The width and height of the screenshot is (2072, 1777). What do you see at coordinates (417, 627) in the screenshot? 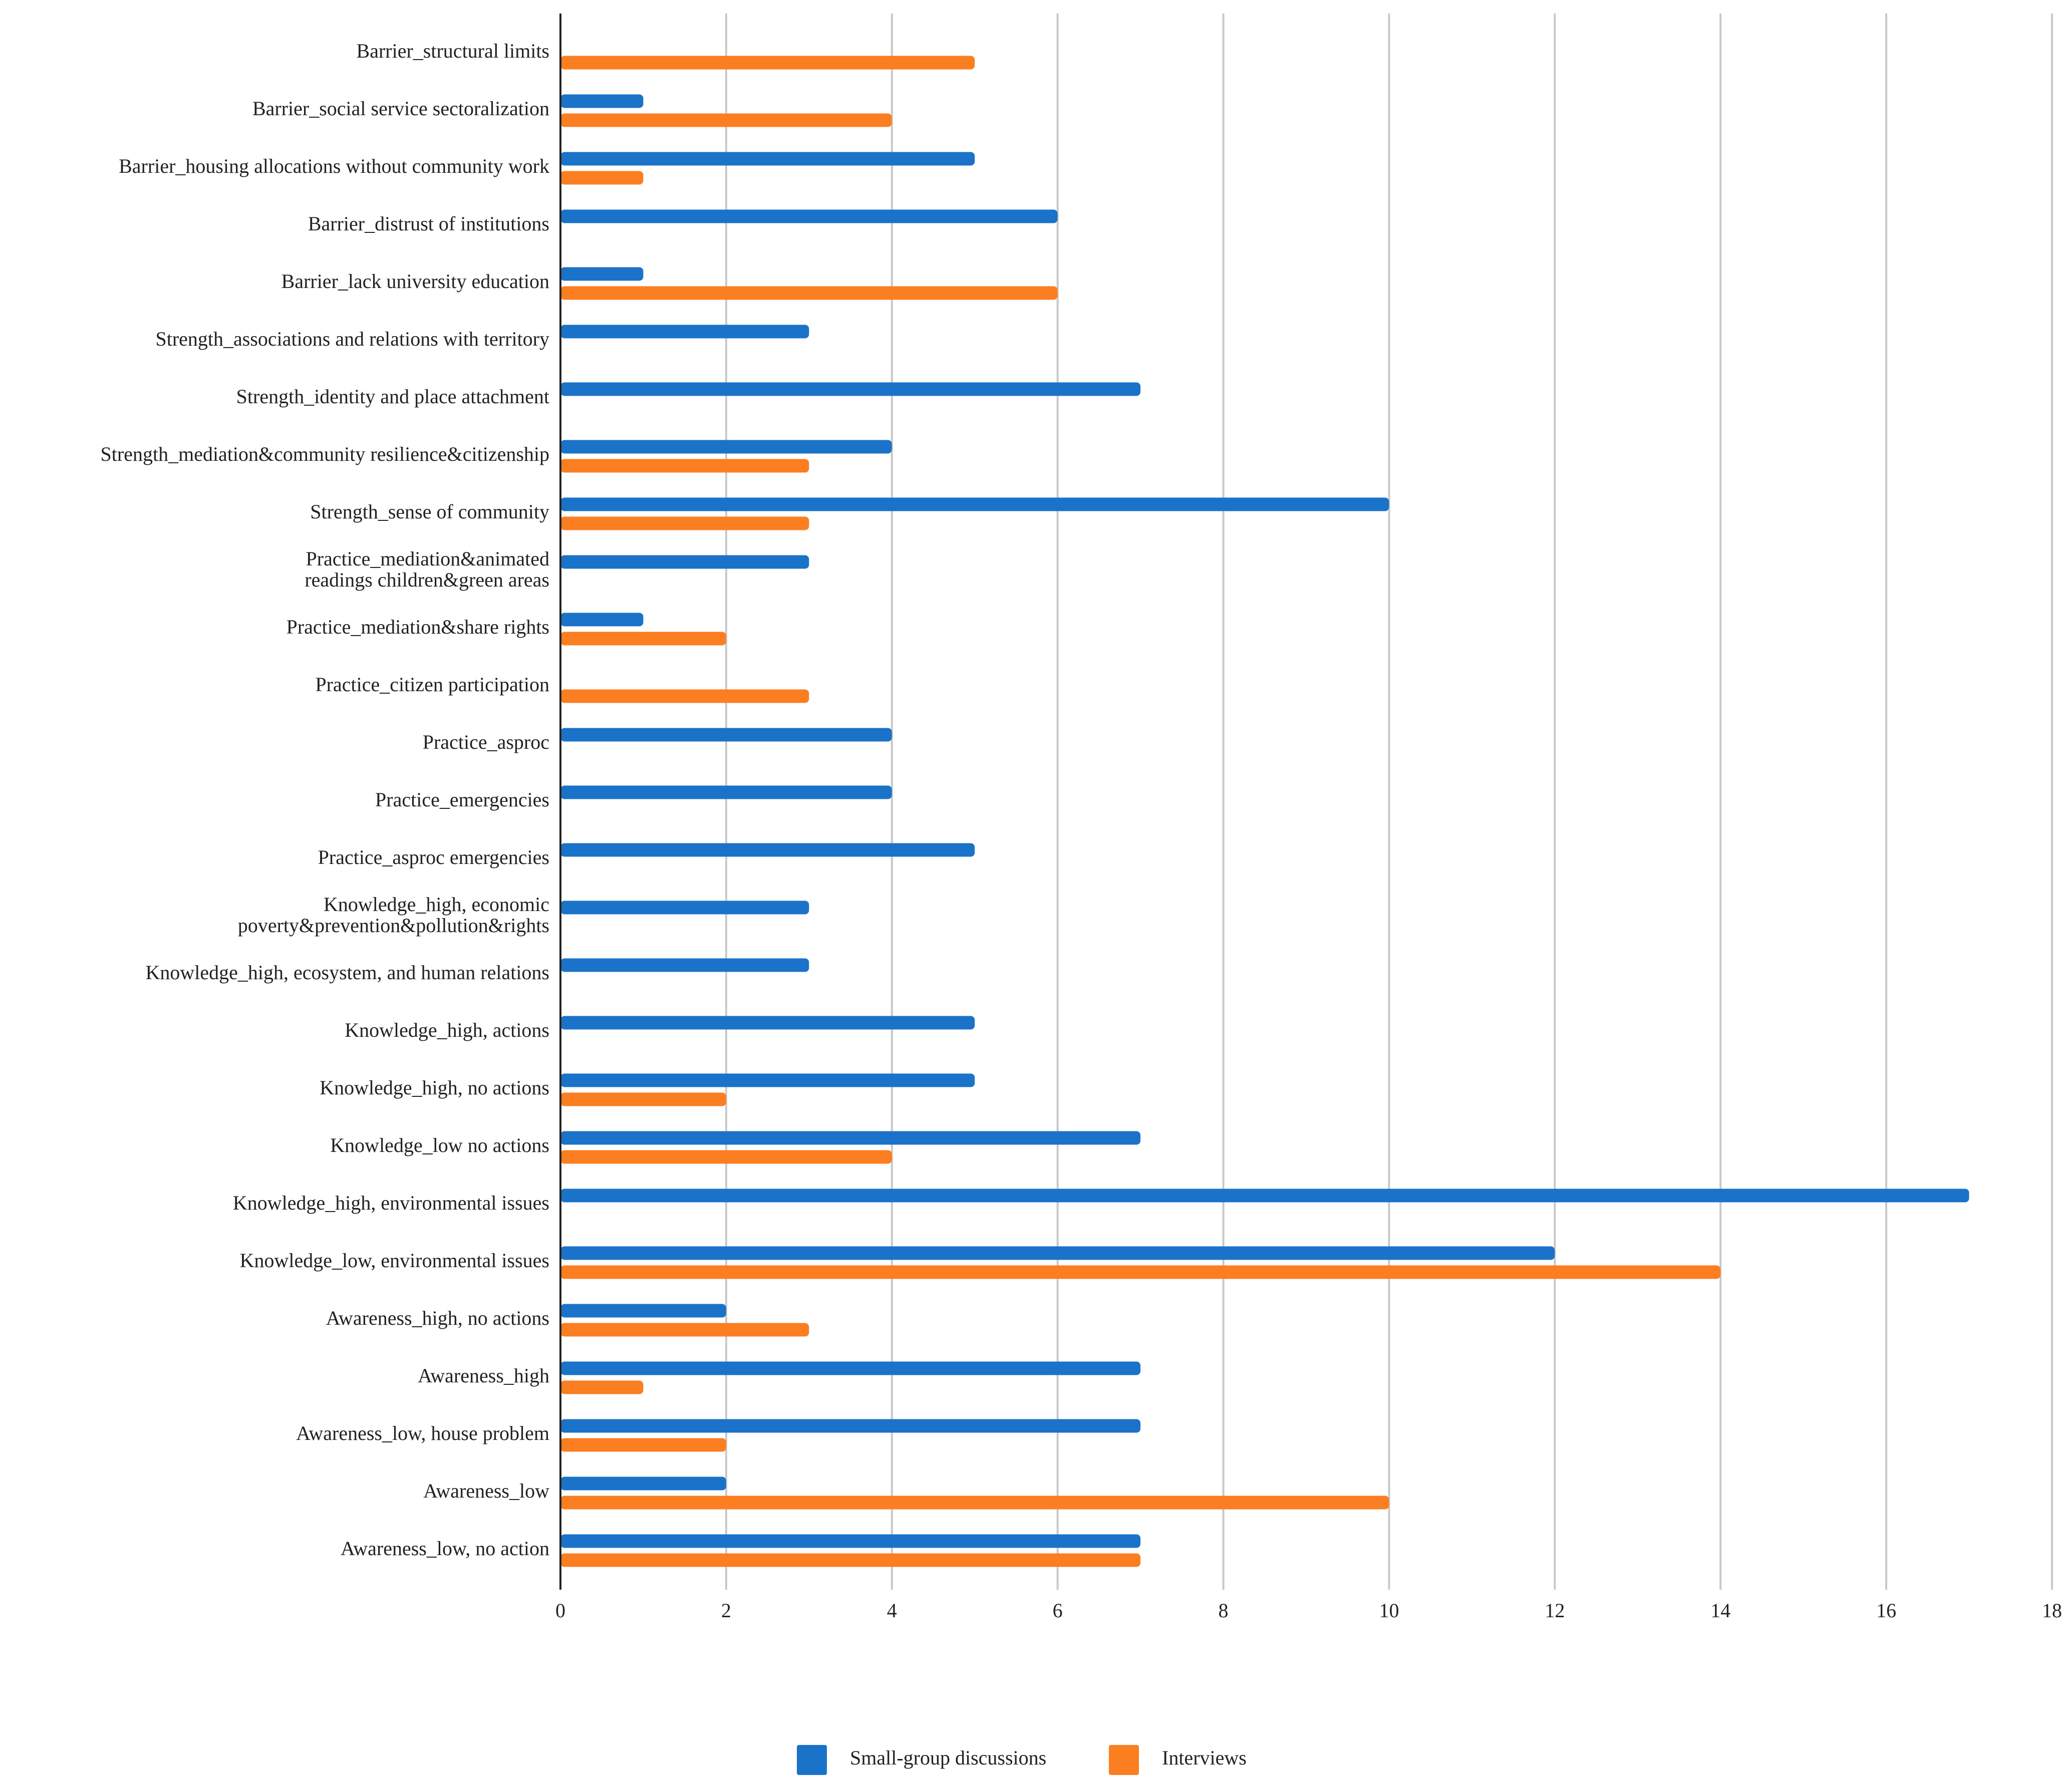
I see `y-tick-label: Practice_mediation&share rights` at bounding box center [417, 627].